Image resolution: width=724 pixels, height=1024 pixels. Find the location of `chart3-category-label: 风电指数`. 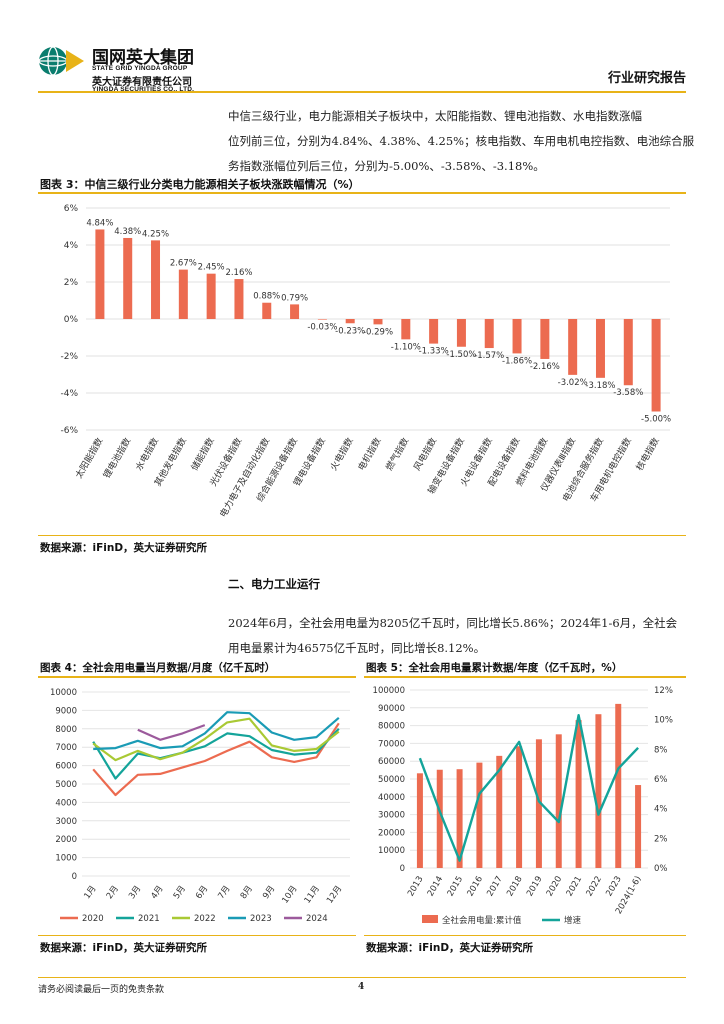

chart3-category-label: 风电指数 is located at coordinates (425, 454).